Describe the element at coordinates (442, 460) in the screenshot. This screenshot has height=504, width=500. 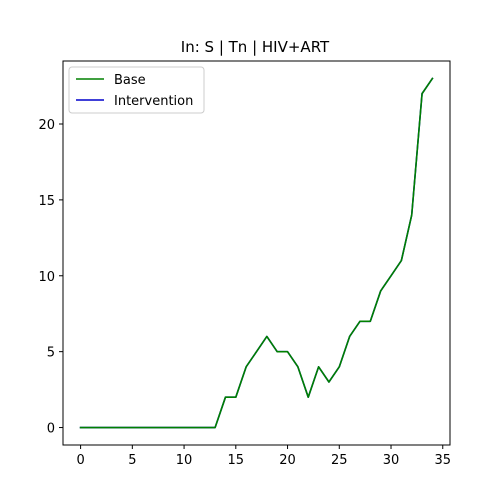
I see `x-tick-label: 35` at that location.